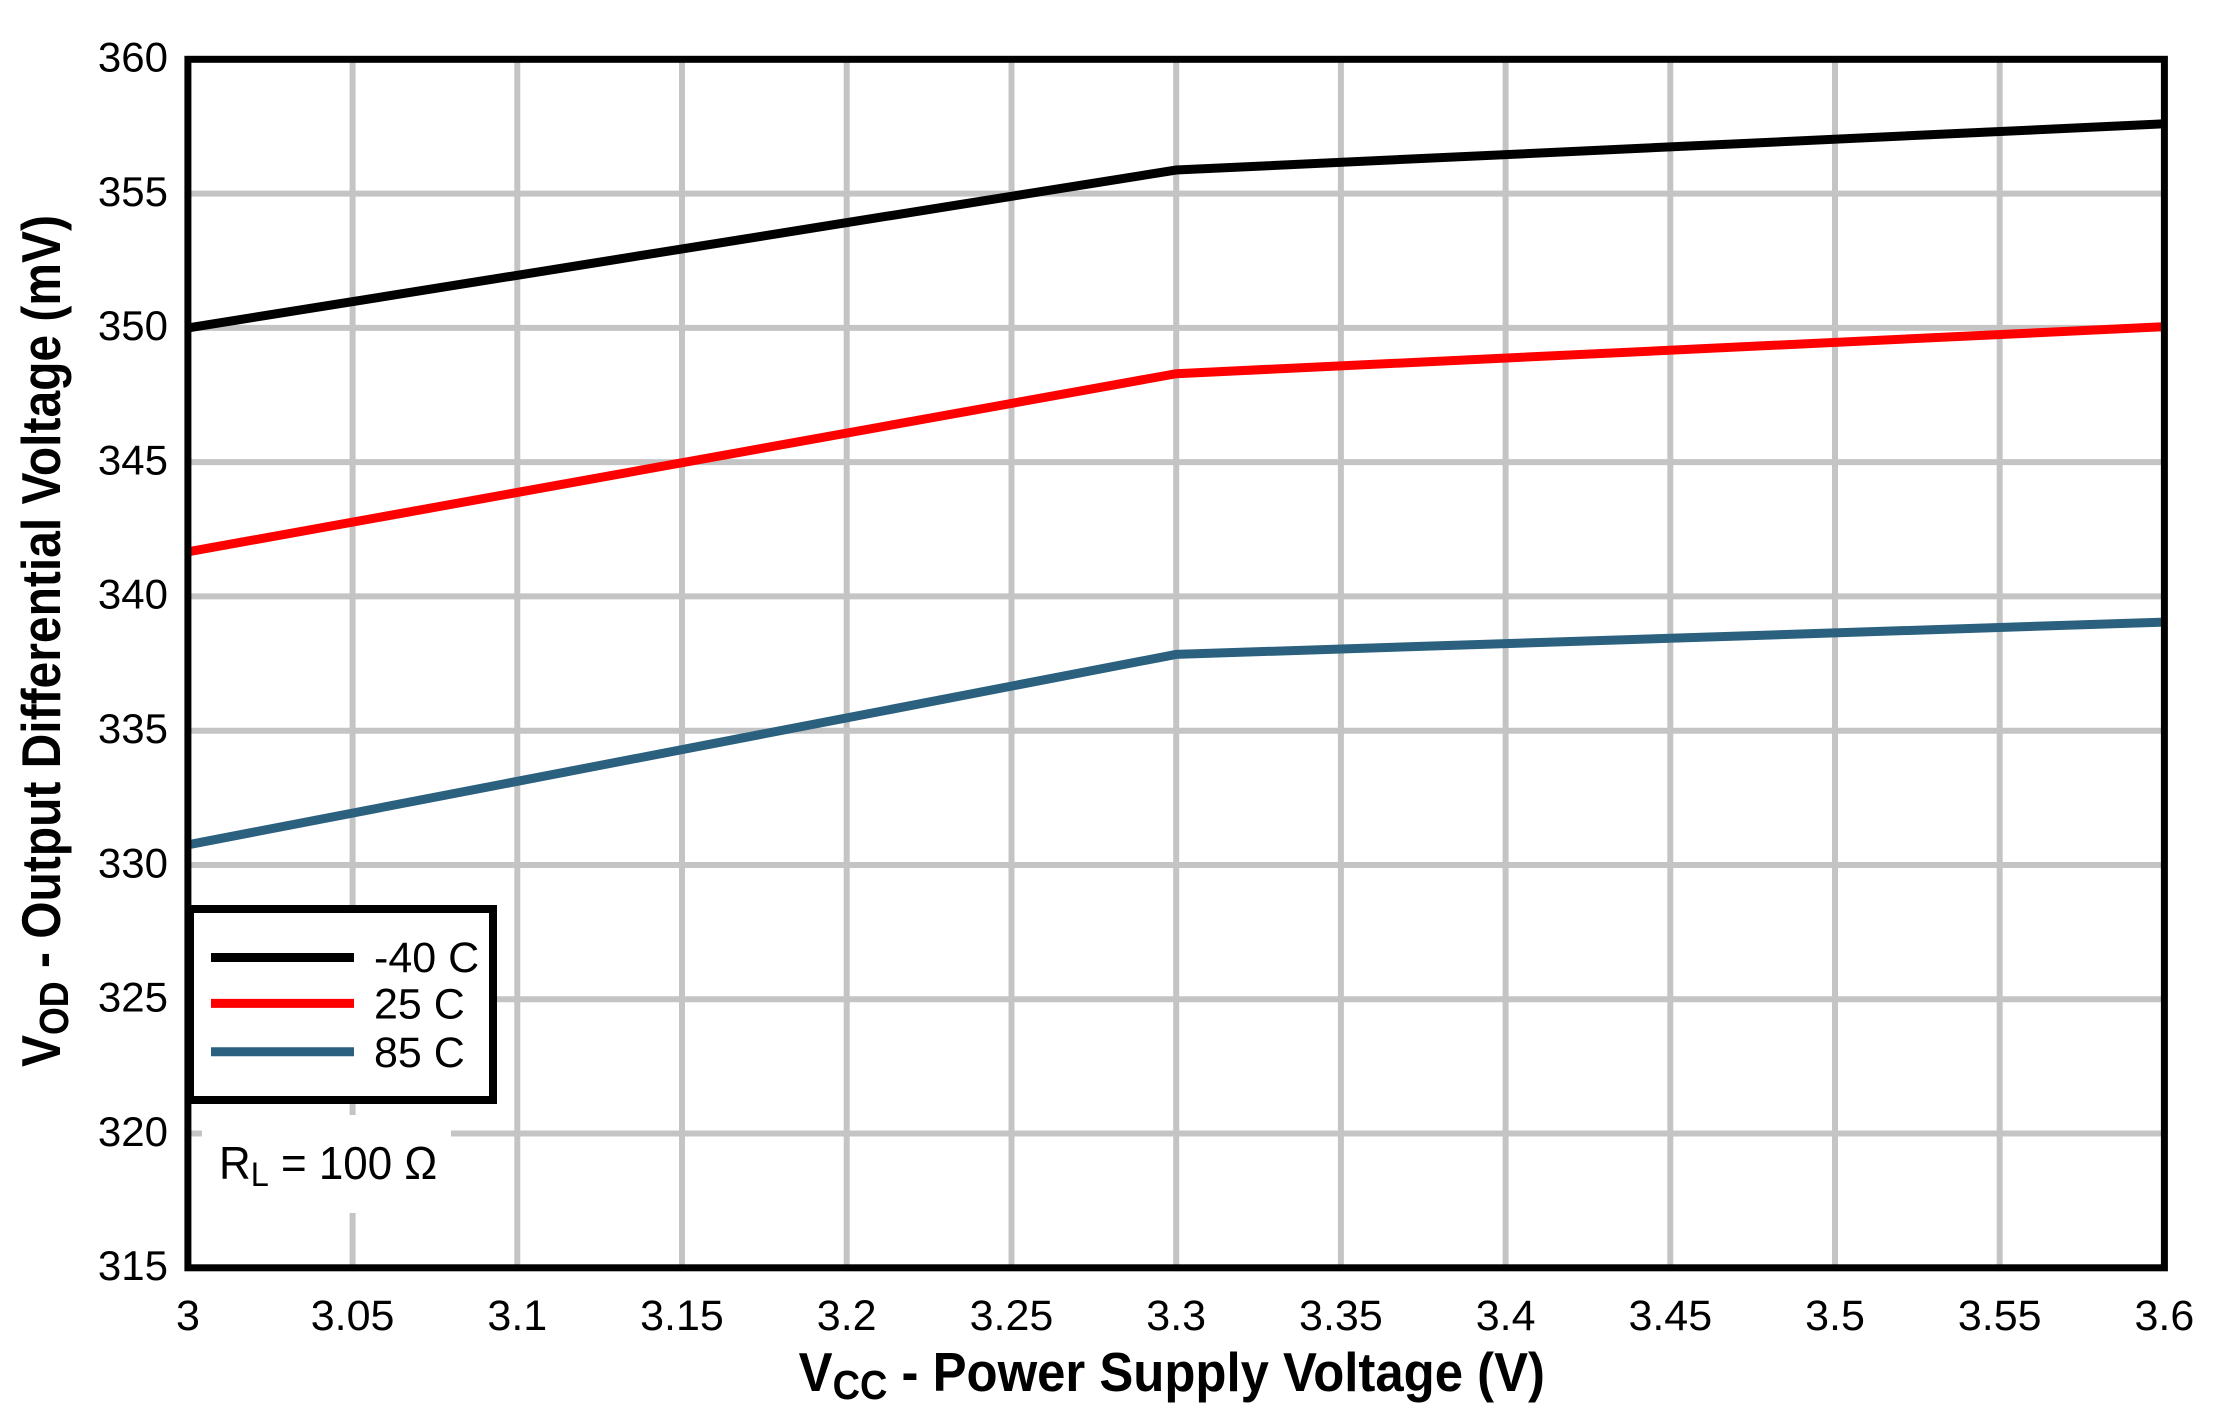  Describe the element at coordinates (1835, 1316) in the screenshot. I see `svg-text: 3.5` at that location.